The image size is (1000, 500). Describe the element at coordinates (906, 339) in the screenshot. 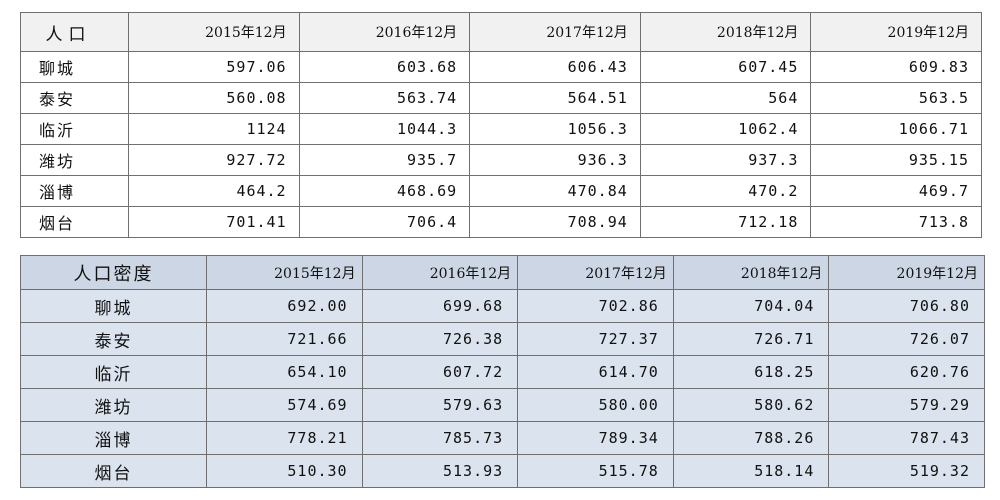

I see `value-cell: 726.07` at that location.